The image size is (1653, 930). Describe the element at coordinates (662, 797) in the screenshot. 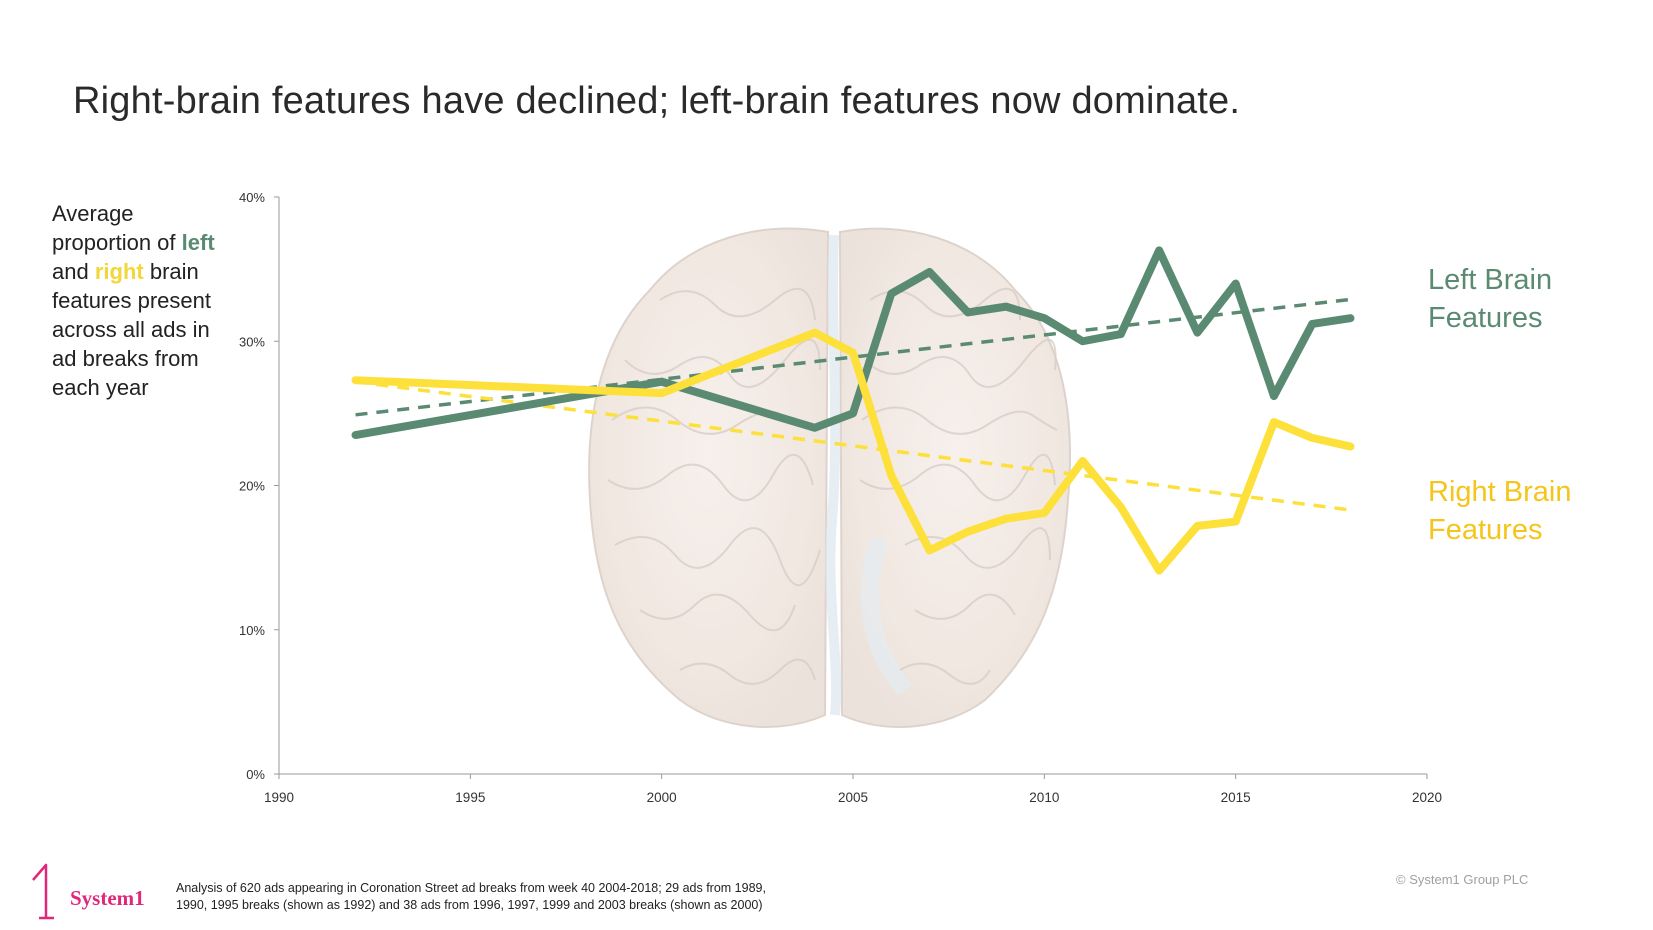

I see `x-tick-label: 2000` at that location.